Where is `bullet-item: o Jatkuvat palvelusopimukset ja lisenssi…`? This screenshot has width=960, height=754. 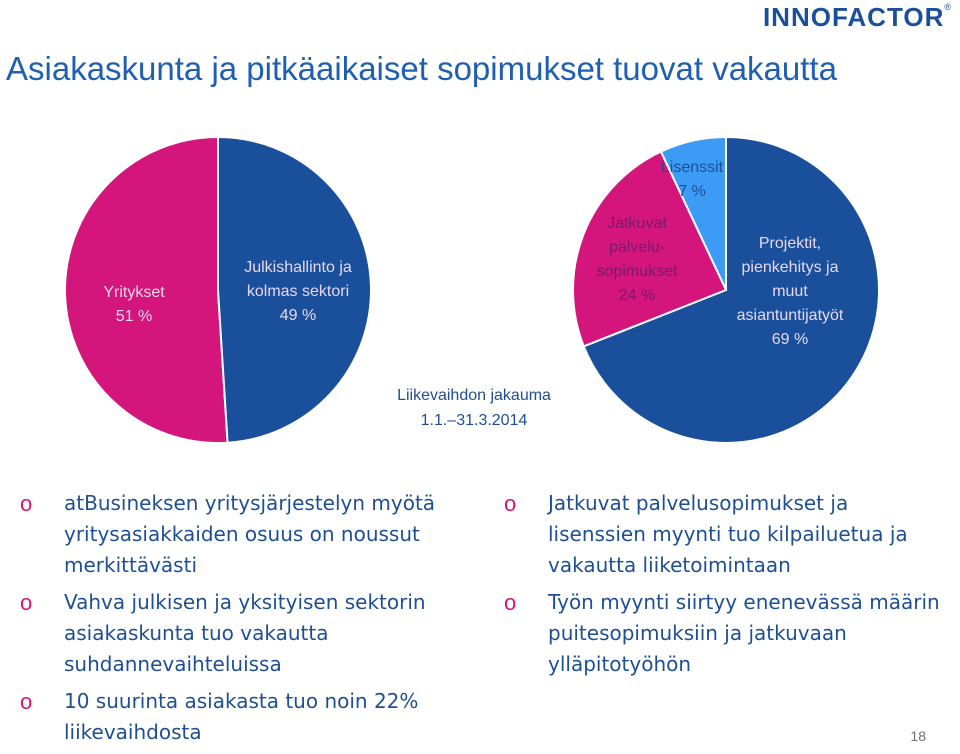 bullet-item: o Jatkuvat palvelusopimukset ja lisenssi… is located at coordinates (724, 534).